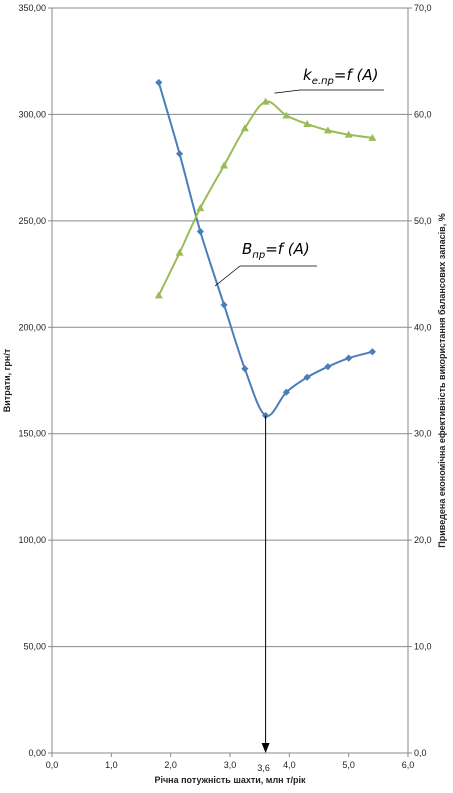  What do you see at coordinates (265, 748) in the screenshot?
I see `optimum-arrow-head` at bounding box center [265, 748].